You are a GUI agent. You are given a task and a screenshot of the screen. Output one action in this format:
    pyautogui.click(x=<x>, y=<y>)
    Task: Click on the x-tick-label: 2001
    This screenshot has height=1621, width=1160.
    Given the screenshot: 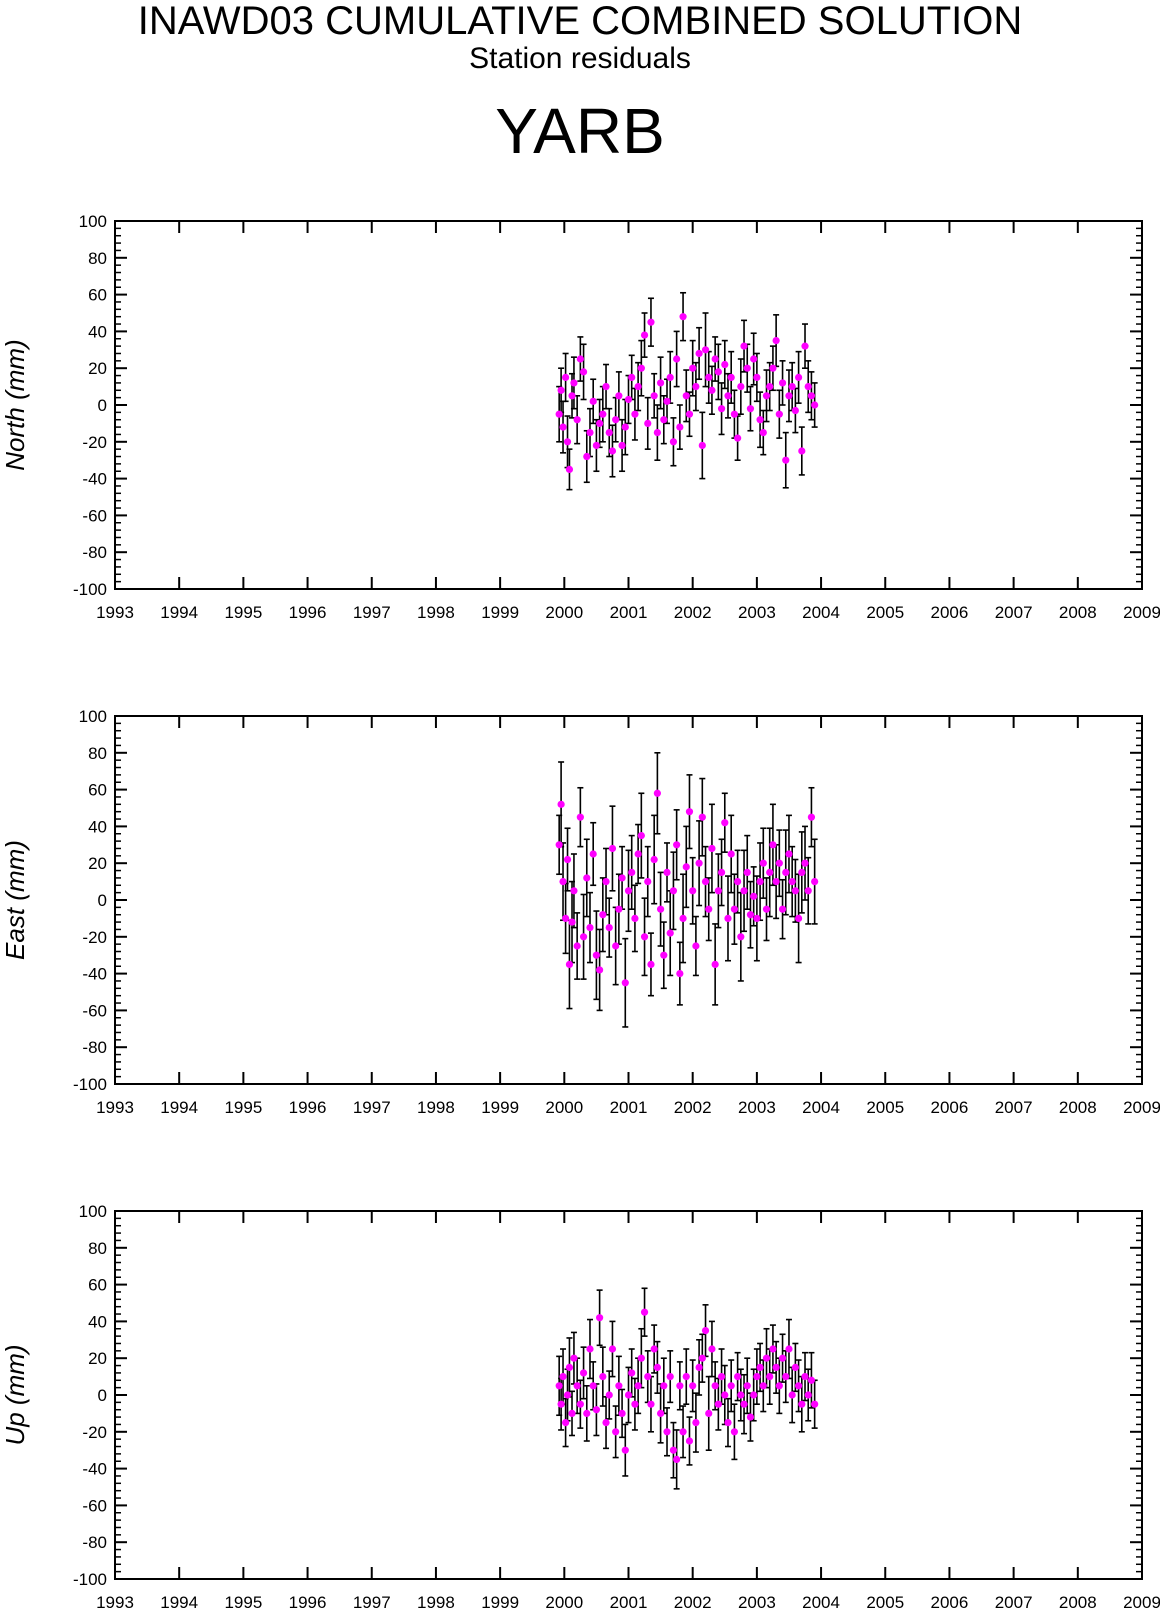 What is the action you would take?
    pyautogui.click(x=629, y=1107)
    